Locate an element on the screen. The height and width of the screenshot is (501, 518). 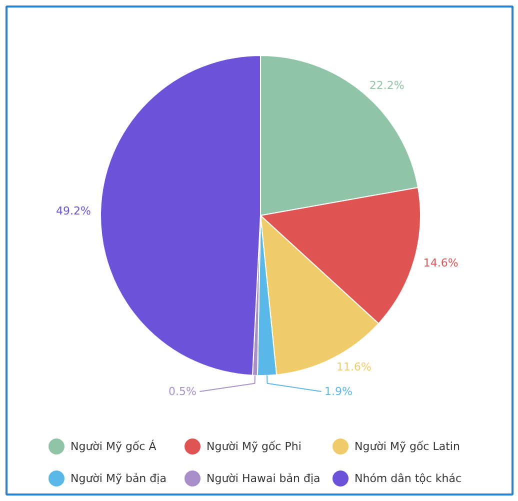
data-label: 1.9% is located at coordinates (338, 391).